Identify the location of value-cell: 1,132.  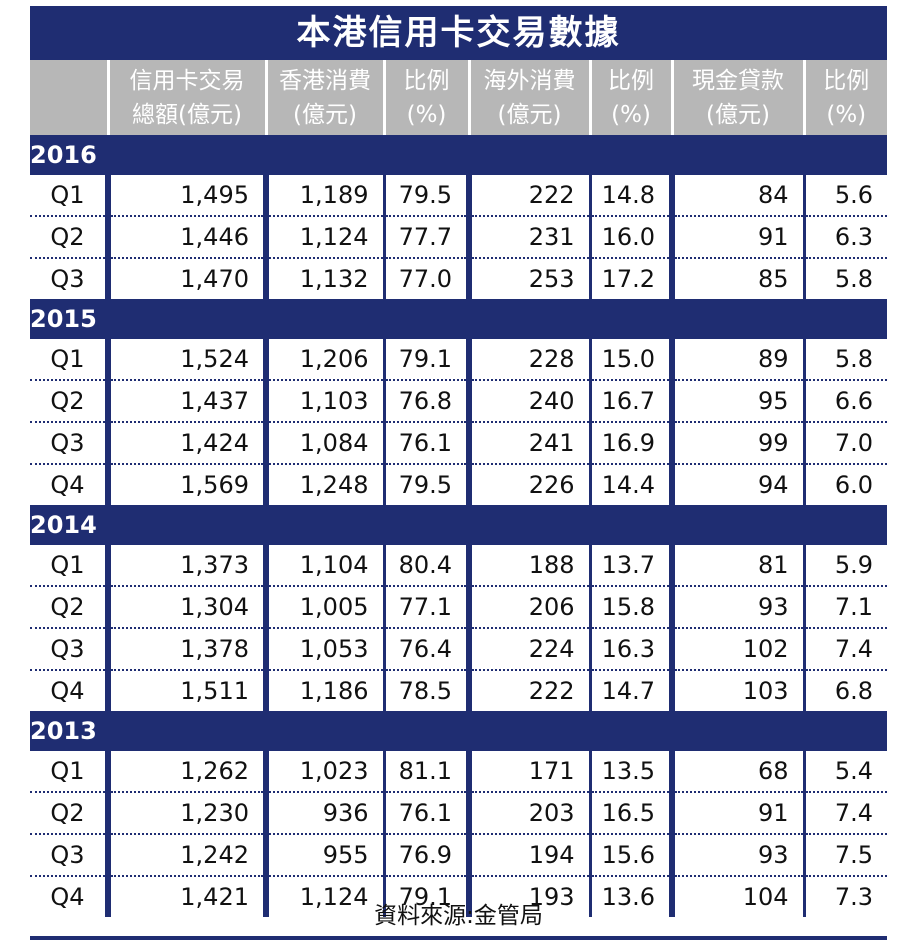
(323, 278).